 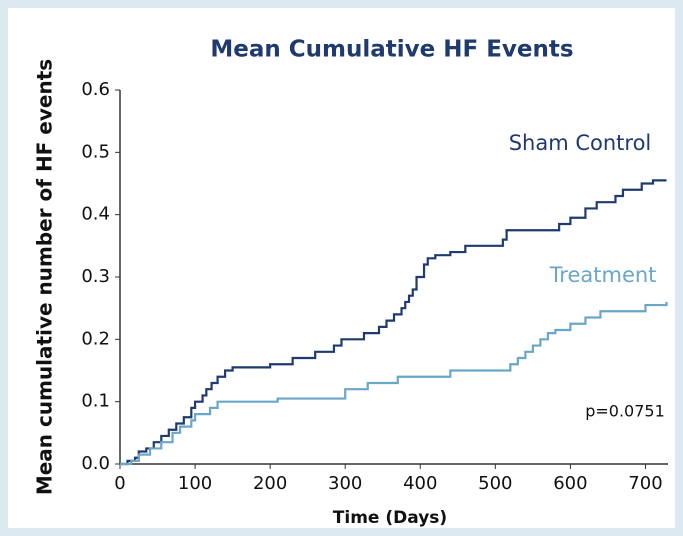 What do you see at coordinates (603, 275) in the screenshot?
I see `series-label: Treatment` at bounding box center [603, 275].